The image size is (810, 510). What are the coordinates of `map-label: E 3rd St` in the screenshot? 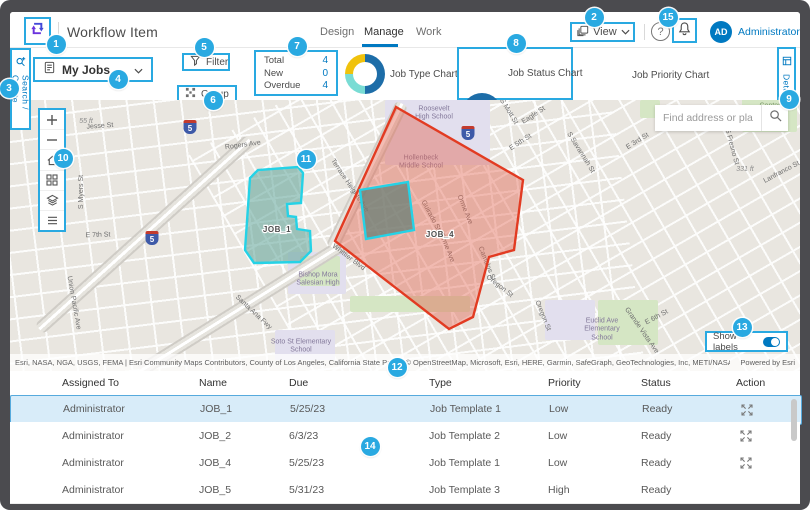 It's located at (638, 141).